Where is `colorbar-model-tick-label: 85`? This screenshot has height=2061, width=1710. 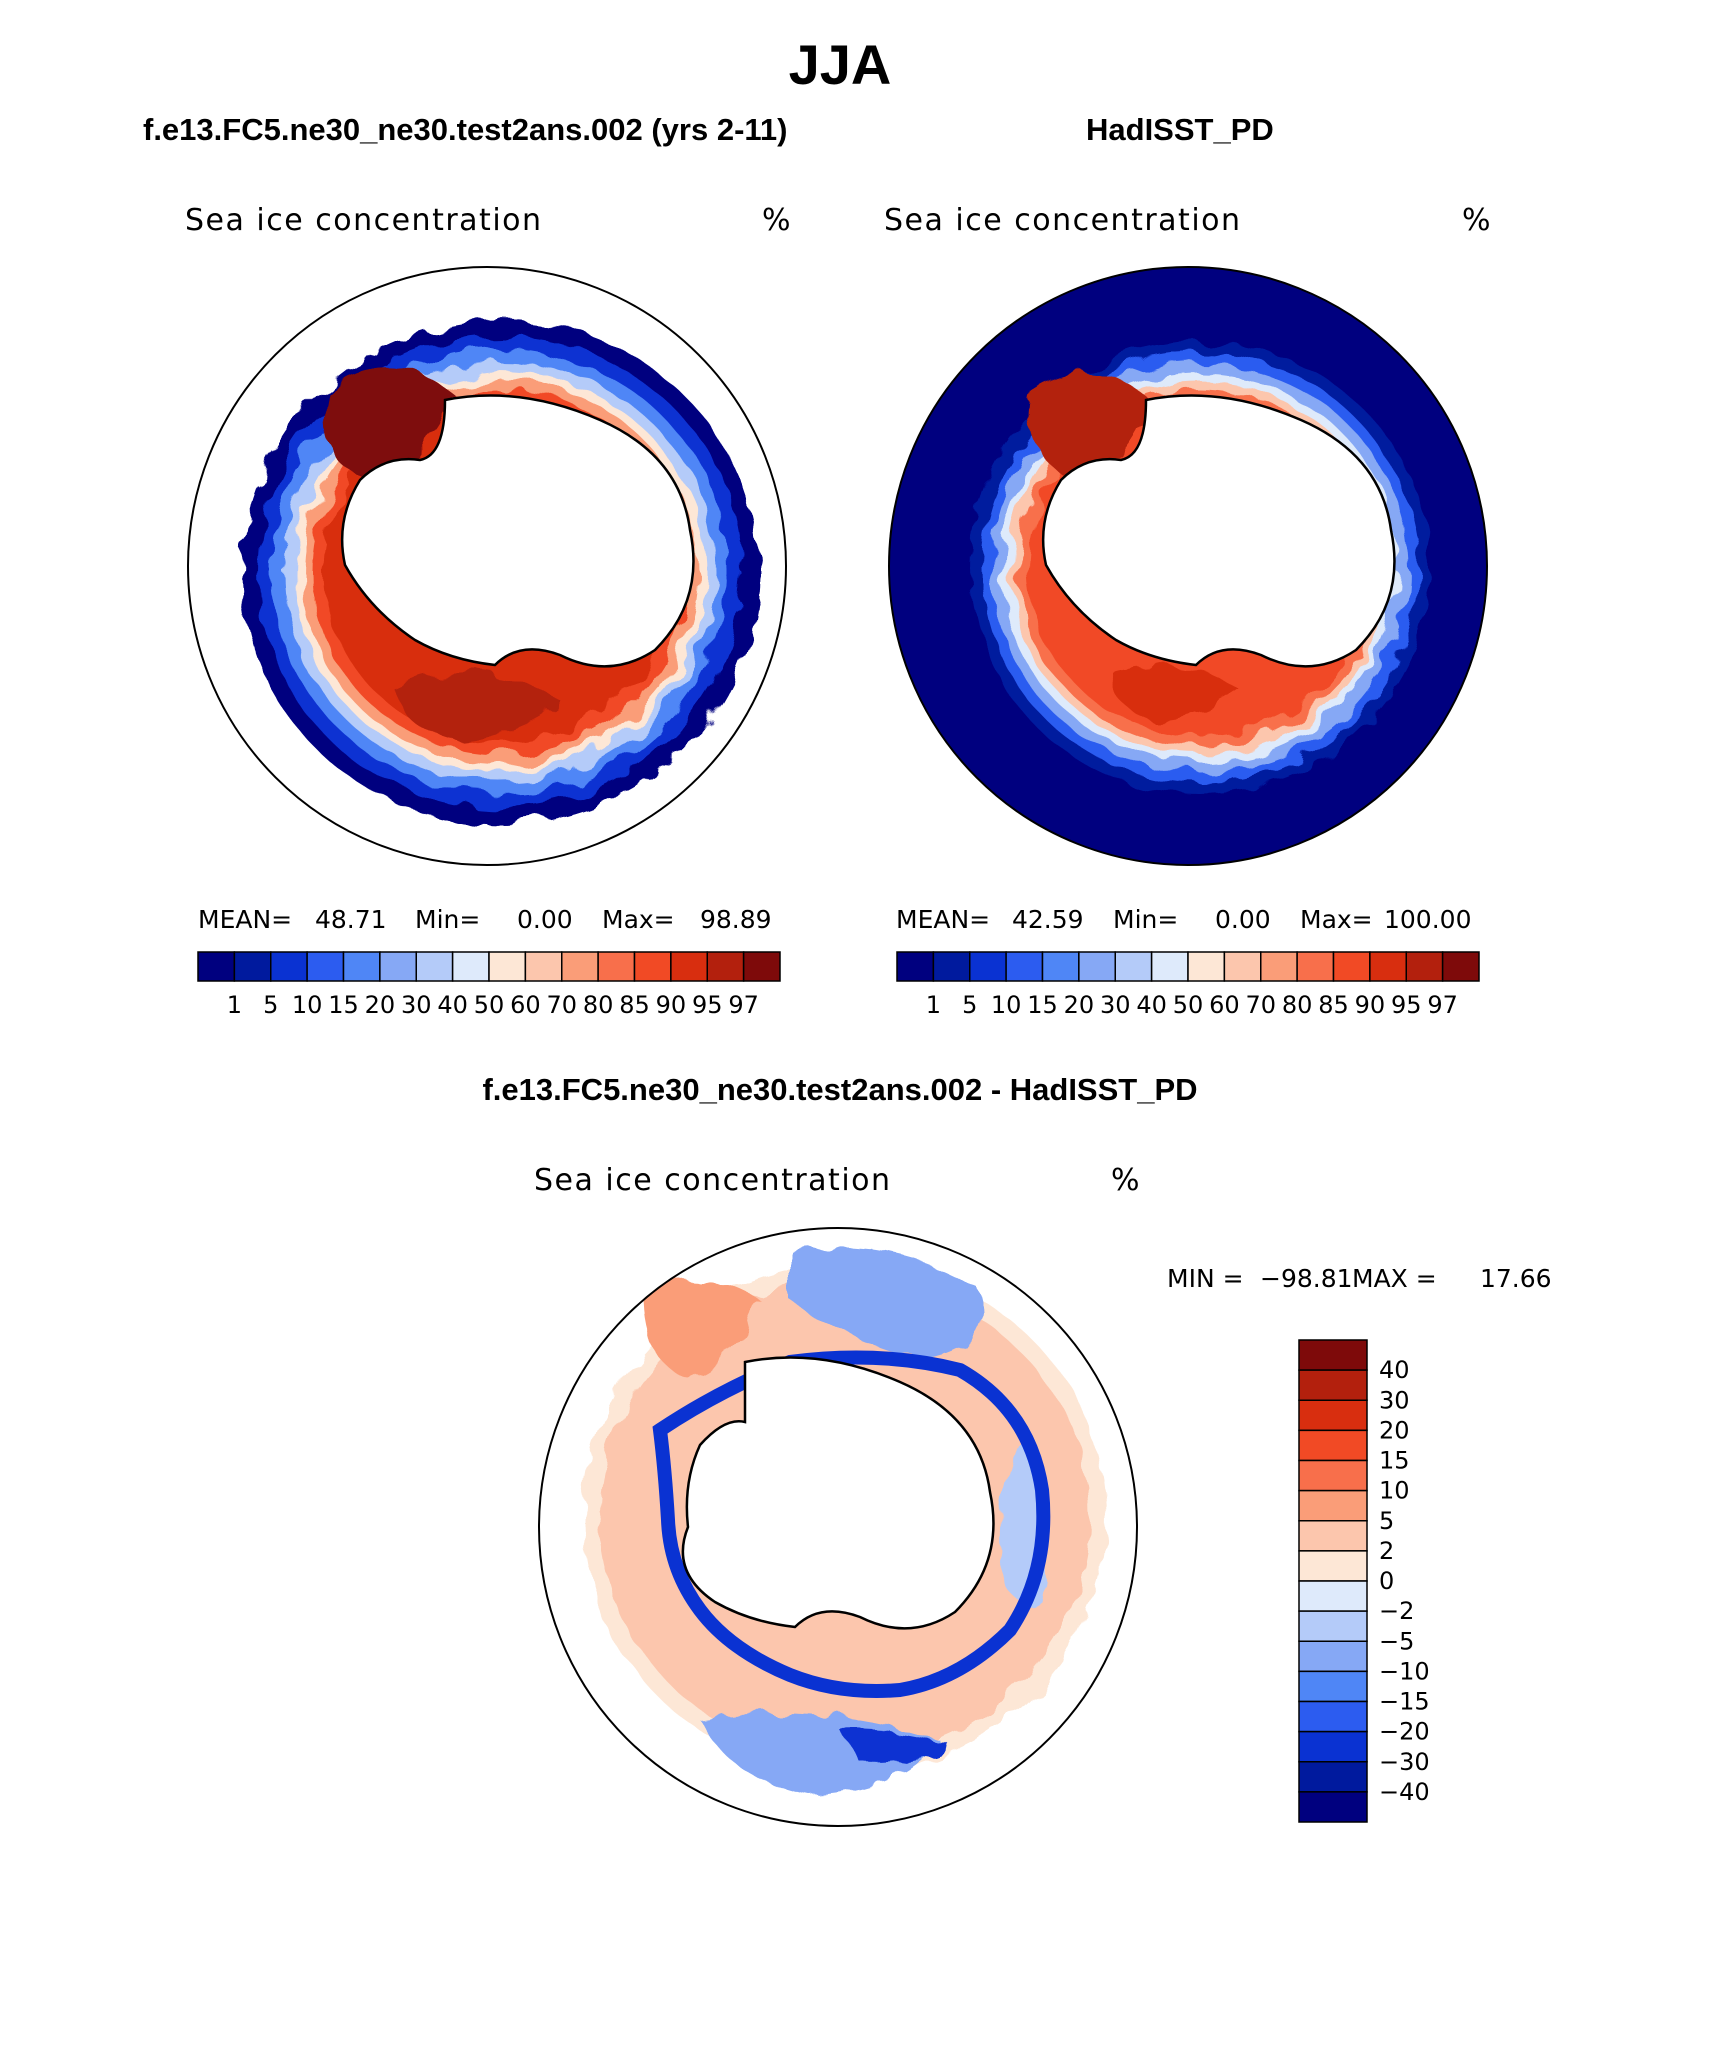
colorbar-model-tick-label: 85 is located at coordinates (634, 1005).